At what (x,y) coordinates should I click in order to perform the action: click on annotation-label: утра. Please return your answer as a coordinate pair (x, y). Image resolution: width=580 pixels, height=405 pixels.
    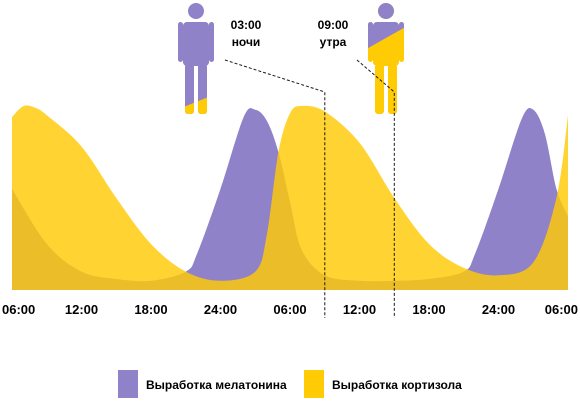
    Looking at the image, I should click on (333, 42).